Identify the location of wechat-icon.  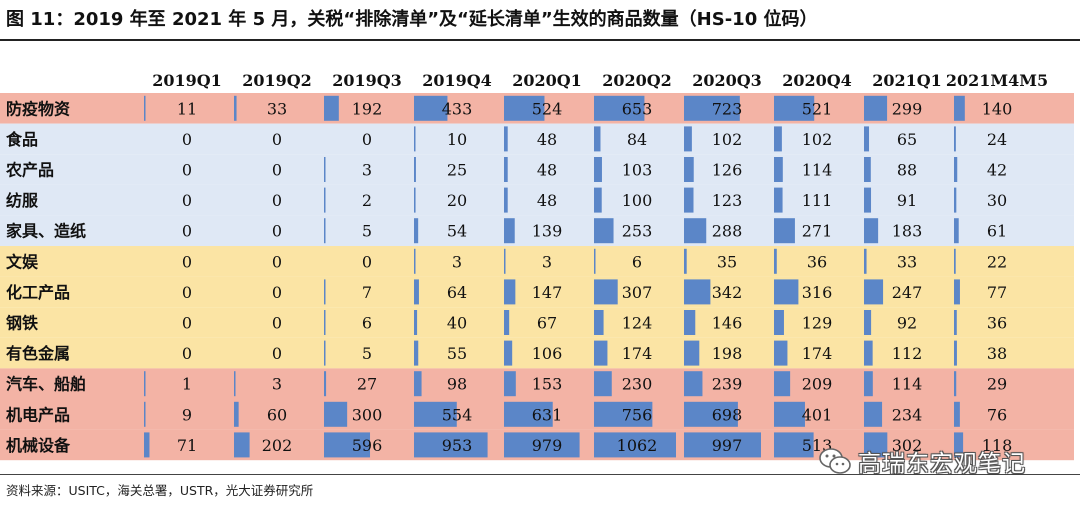
(835, 461).